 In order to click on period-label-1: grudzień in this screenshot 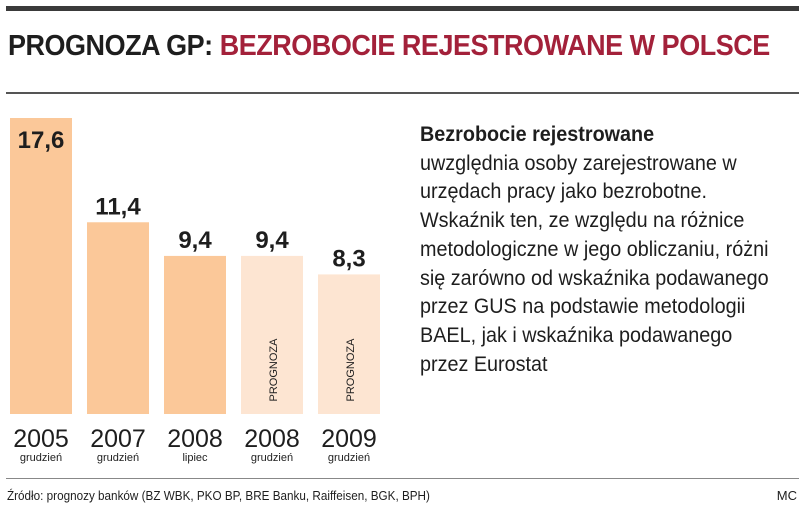, I will do `click(41, 458)`.